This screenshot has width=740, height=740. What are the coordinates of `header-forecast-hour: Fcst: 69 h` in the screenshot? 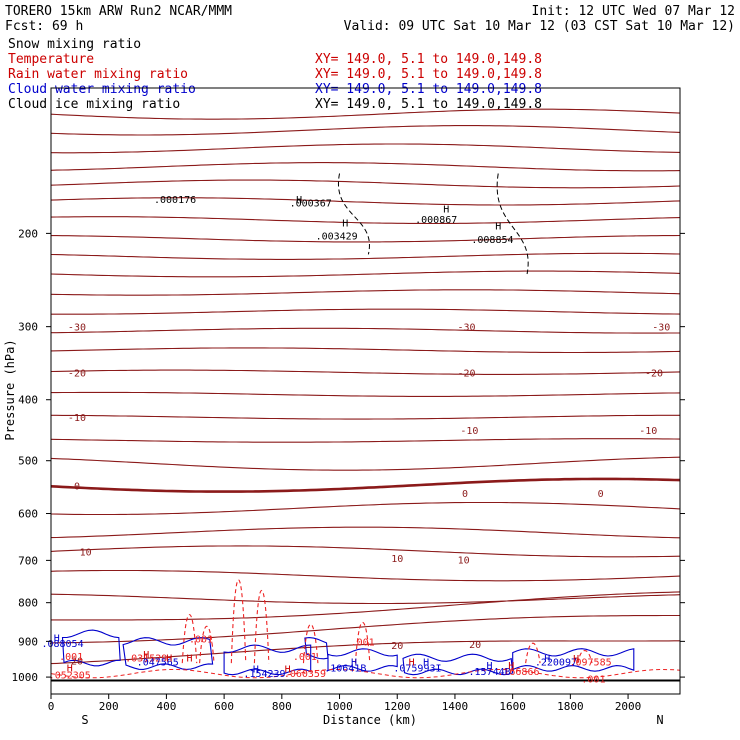 It's located at (44, 26).